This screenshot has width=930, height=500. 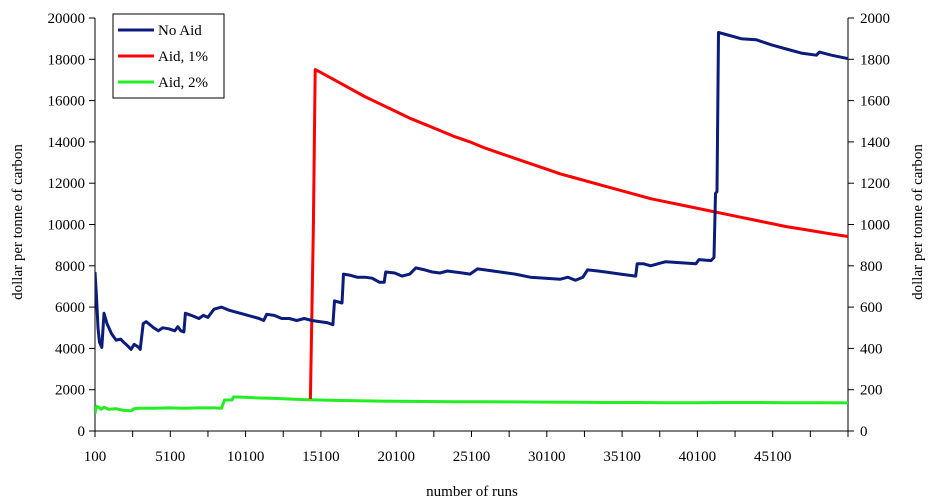 What do you see at coordinates (875, 102) in the screenshot?
I see `y-tick-label-right: 1600` at bounding box center [875, 102].